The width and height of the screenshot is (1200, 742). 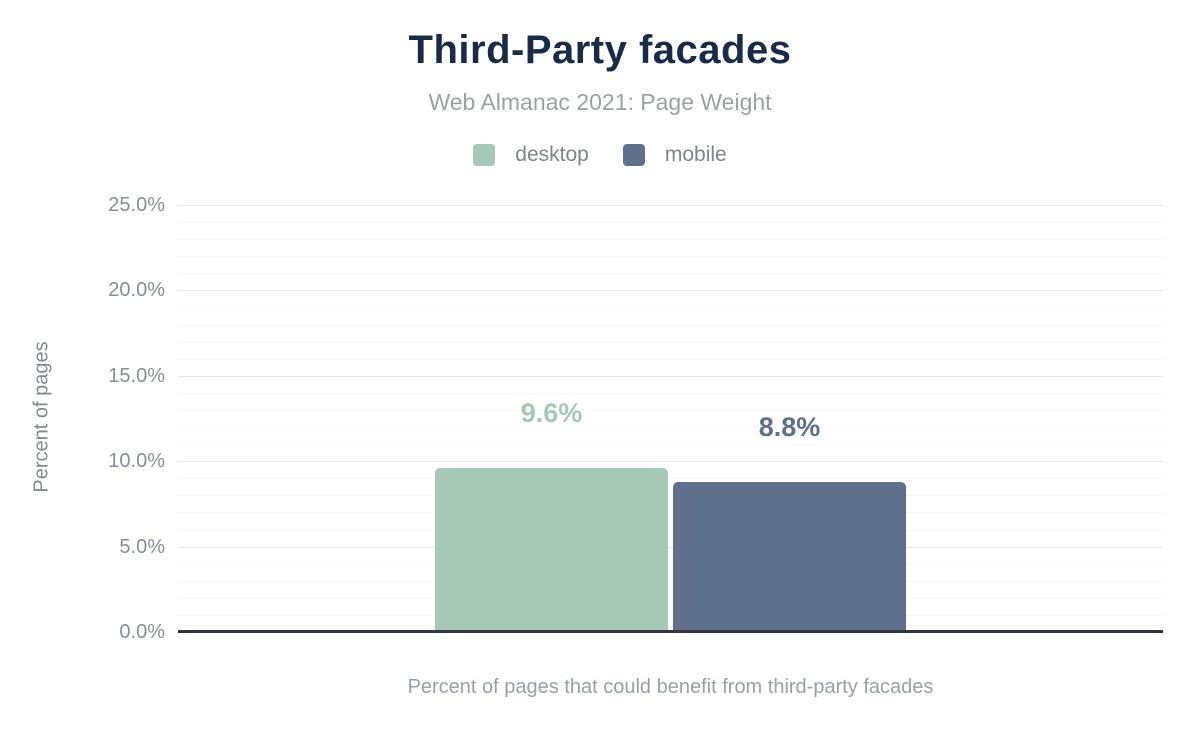 I want to click on legend-item-mobile: mobile, so click(x=674, y=155).